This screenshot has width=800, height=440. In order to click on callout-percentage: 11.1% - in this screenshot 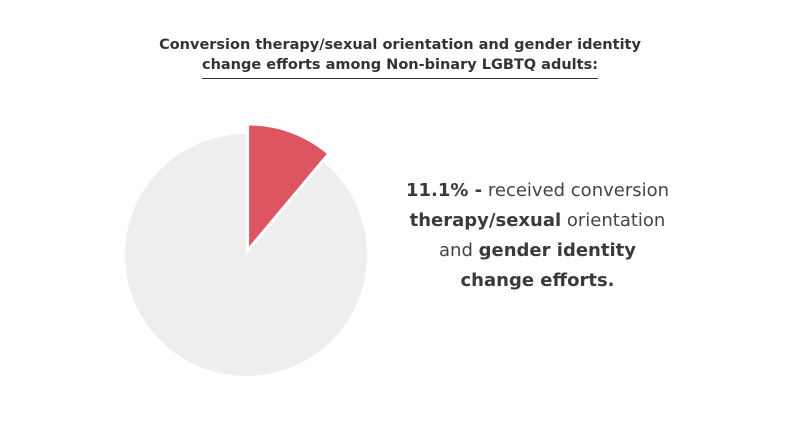, I will do `click(444, 190)`.